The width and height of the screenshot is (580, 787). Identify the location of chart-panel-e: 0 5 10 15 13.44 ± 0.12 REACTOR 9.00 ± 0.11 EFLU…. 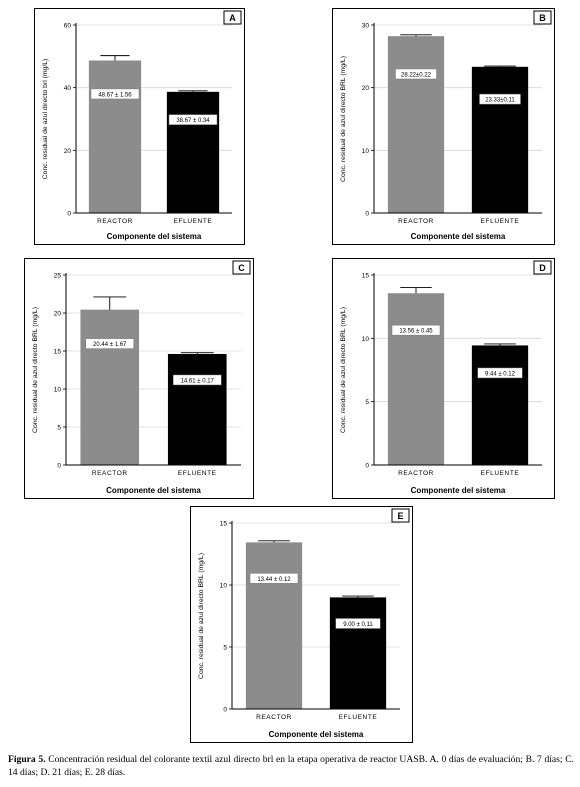
(301, 624).